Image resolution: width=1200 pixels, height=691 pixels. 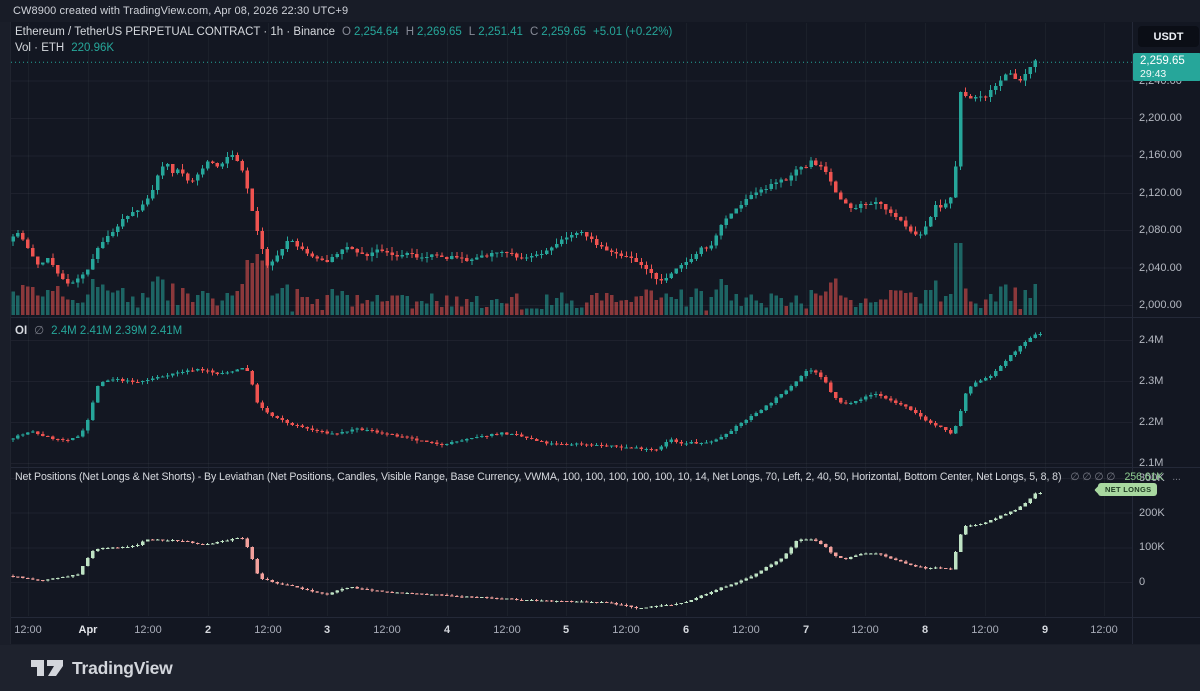 What do you see at coordinates (1151, 422) in the screenshot?
I see `scale-tick-label: 2.2M` at bounding box center [1151, 422].